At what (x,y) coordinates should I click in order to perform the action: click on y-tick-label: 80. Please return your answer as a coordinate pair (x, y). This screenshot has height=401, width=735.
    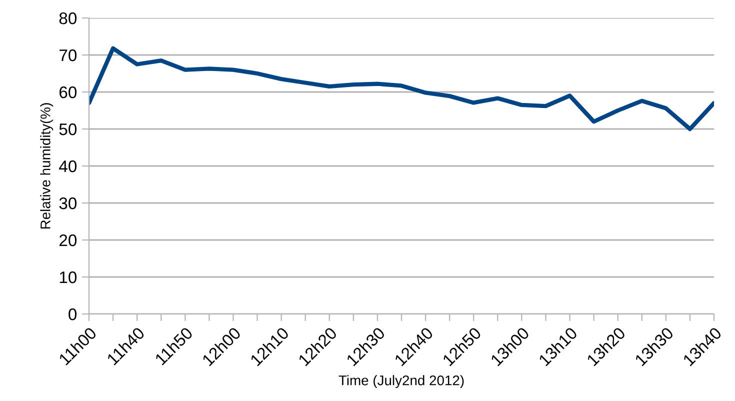
    Looking at the image, I should click on (68, 18).